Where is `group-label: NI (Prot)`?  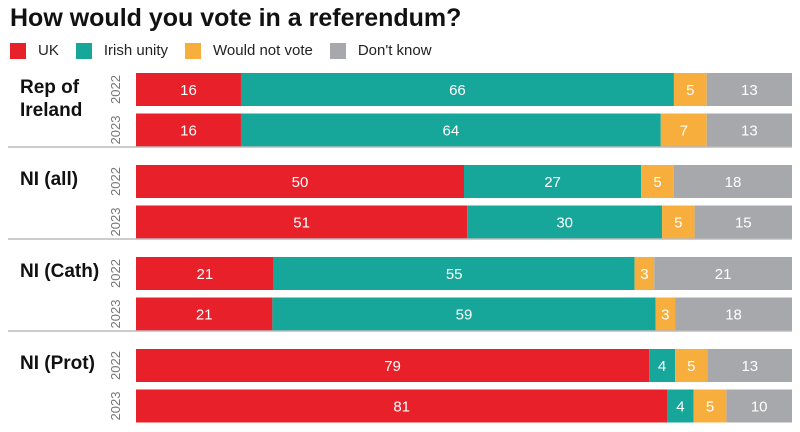
group-label: NI (Prot) is located at coordinates (57, 363).